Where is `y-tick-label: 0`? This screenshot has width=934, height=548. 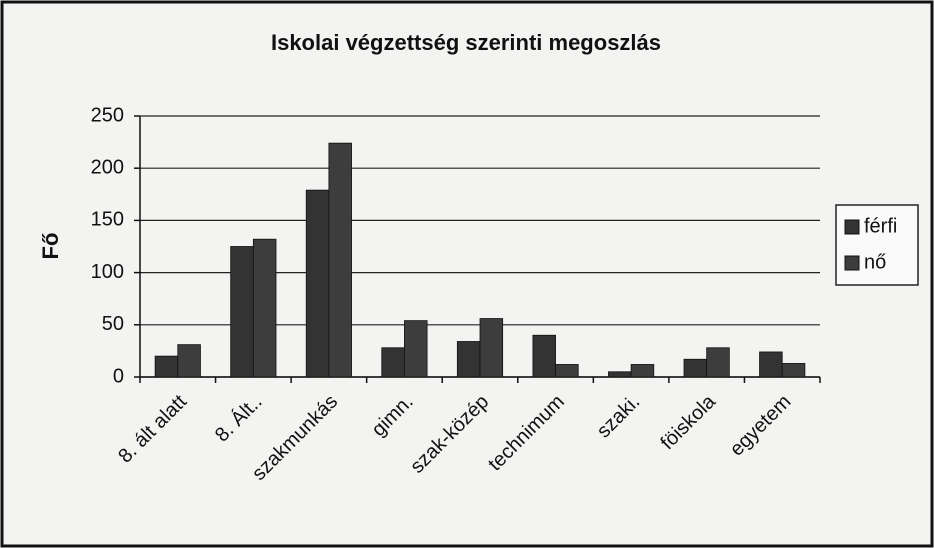
y-tick-label: 0 is located at coordinates (118, 376).